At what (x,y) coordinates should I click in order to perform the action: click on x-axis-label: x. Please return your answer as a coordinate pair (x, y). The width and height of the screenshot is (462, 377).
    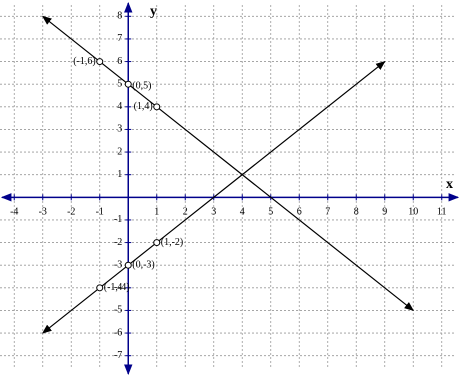
    Looking at the image, I should click on (449, 184).